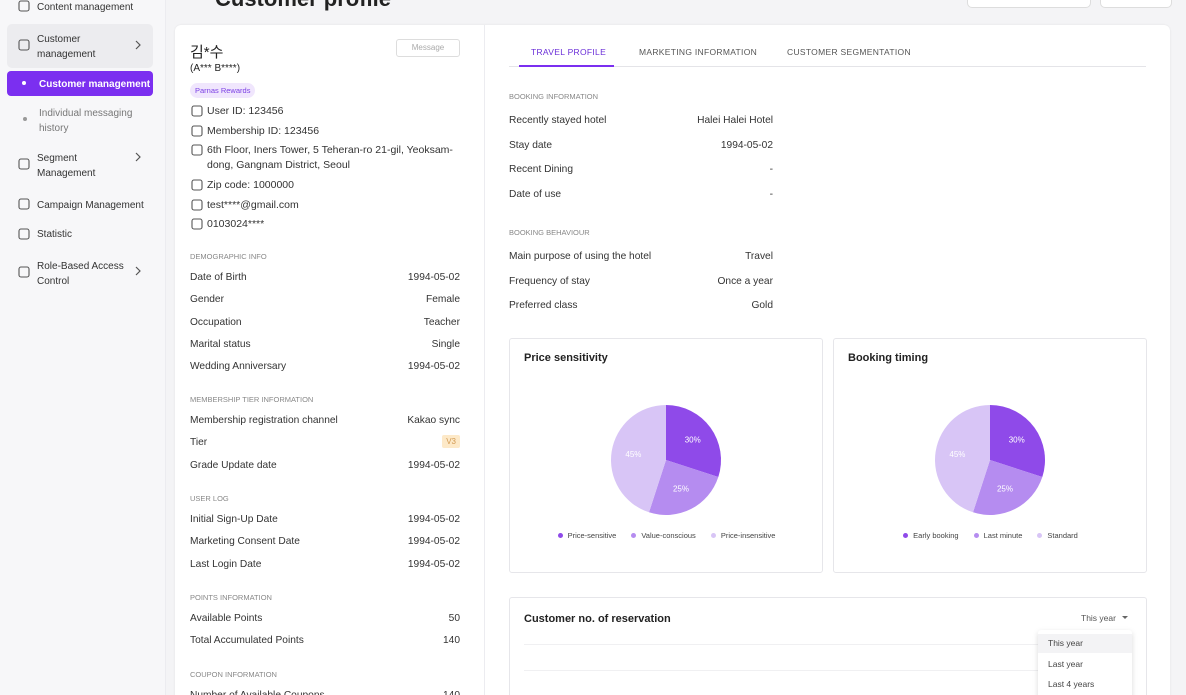 This screenshot has width=1186, height=695. I want to click on section-title: DEMOGRAPHIC INFO, so click(228, 256).